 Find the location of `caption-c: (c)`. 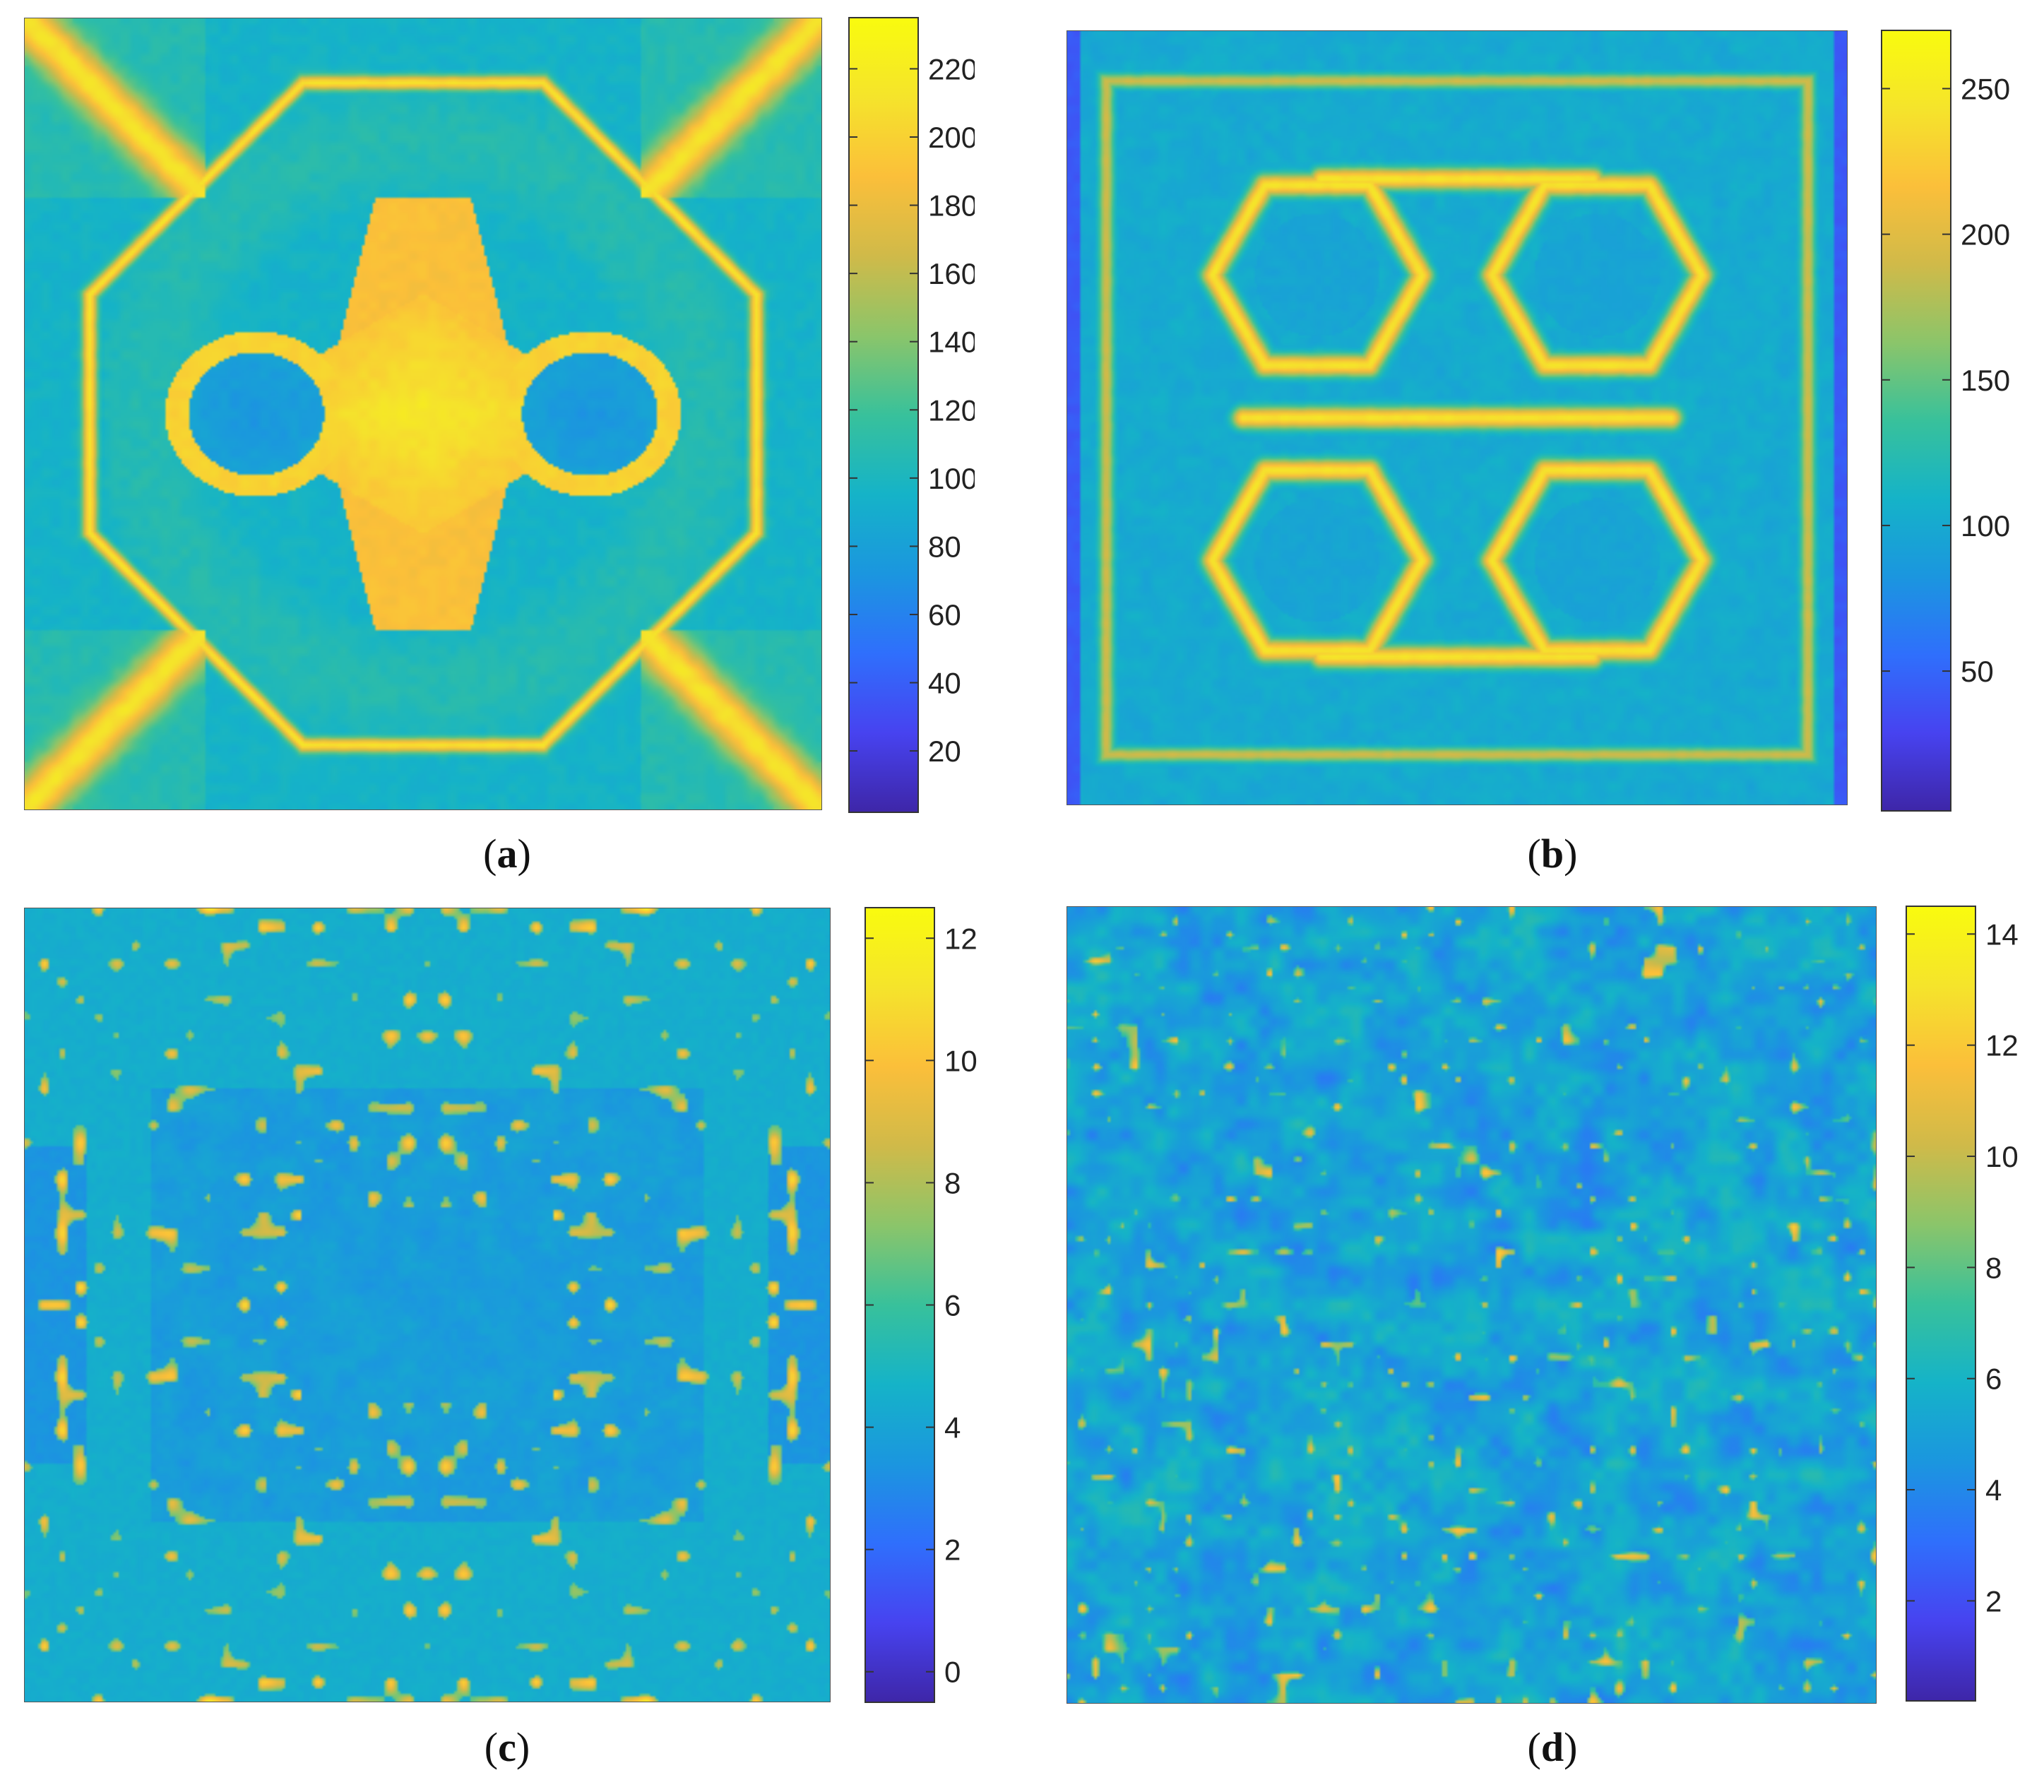

caption-c: (c) is located at coordinates (507, 1747).